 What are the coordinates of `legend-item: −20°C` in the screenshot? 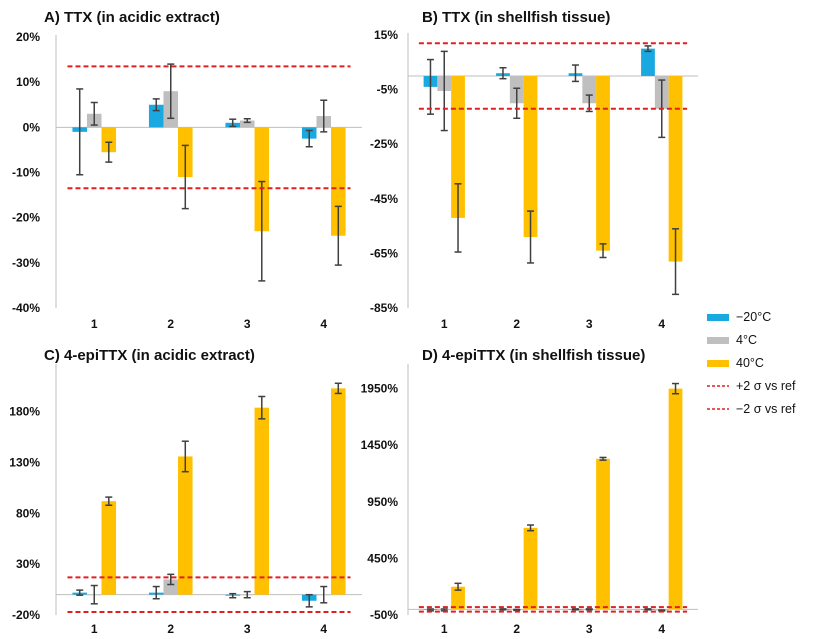 It's located at (739, 317).